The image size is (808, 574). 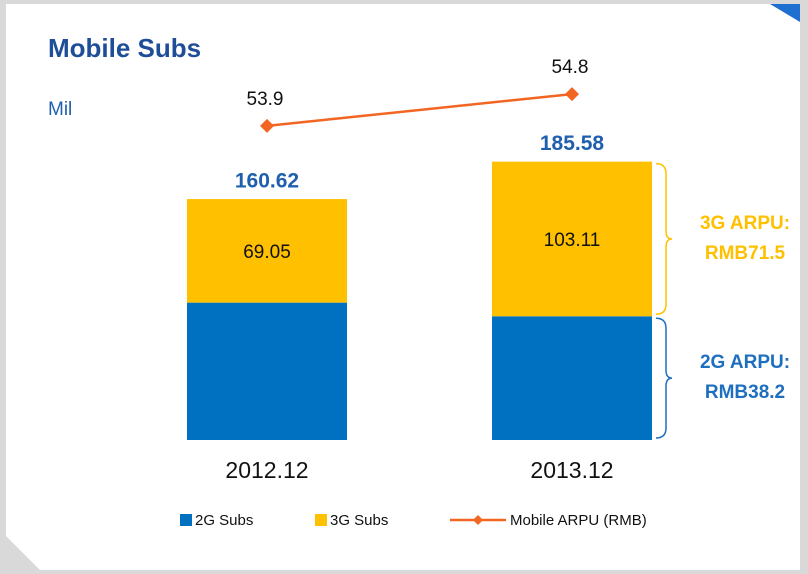 What do you see at coordinates (578, 520) in the screenshot?
I see `legend-label: Mobile ARPU (RMB)` at bounding box center [578, 520].